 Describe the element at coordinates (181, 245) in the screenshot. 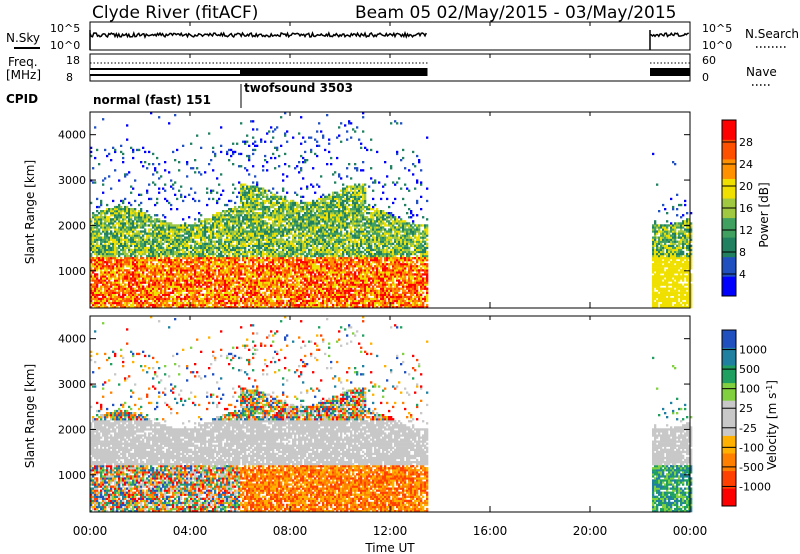

I see `power-cell-1955` at that location.